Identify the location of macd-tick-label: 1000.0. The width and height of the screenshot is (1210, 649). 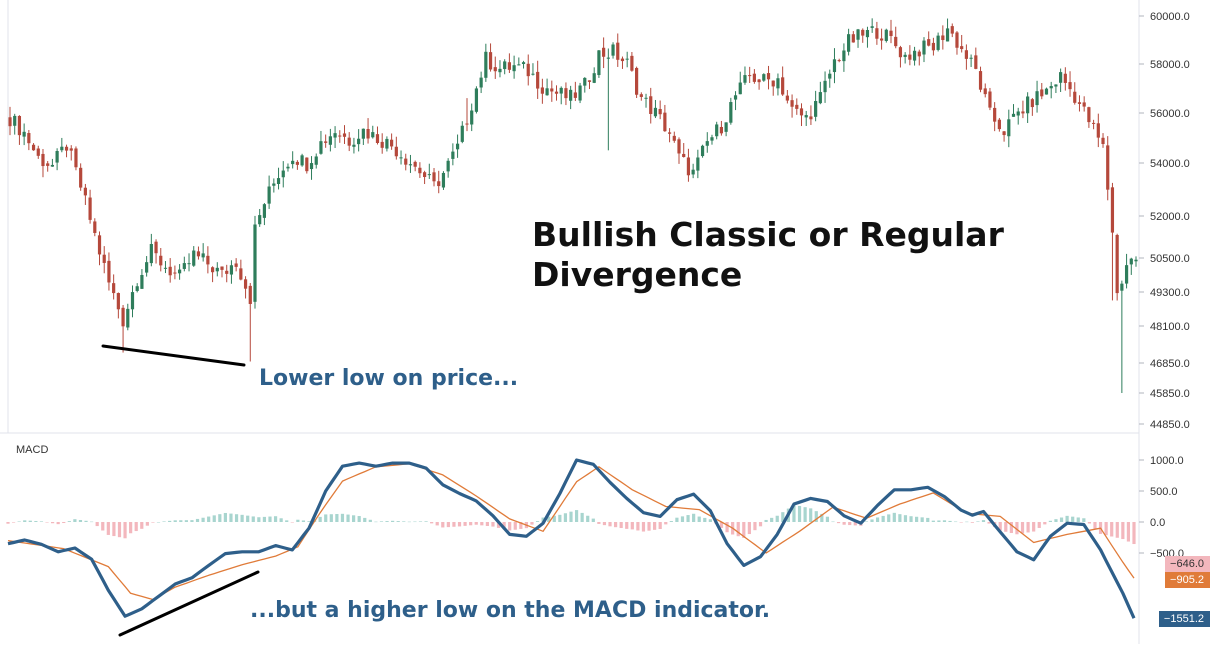
(1167, 461).